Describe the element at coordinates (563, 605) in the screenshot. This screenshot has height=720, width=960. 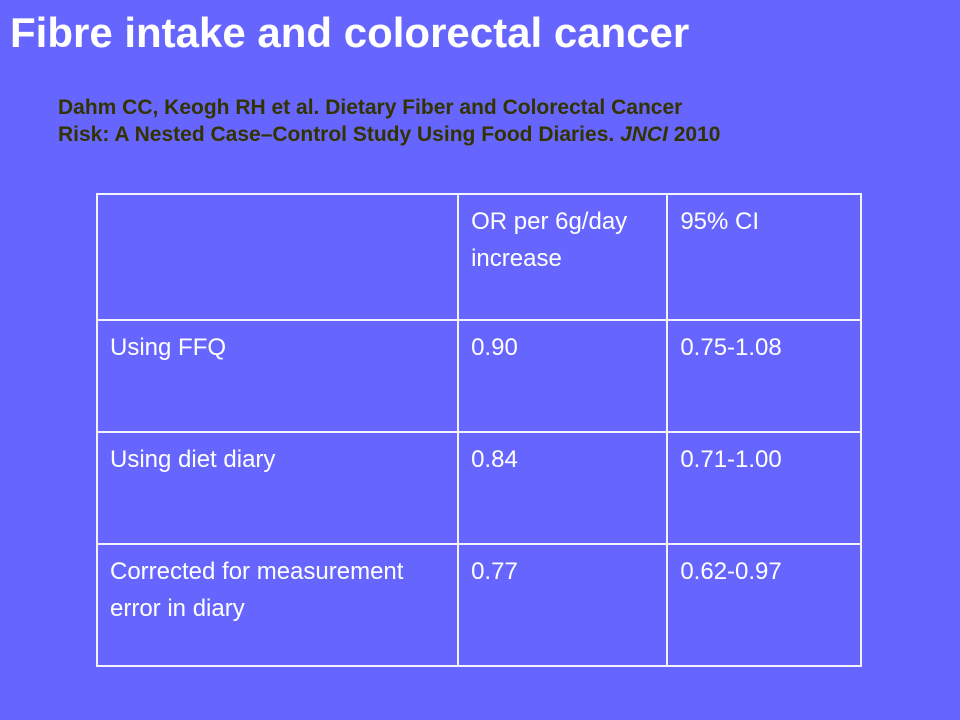
I see `row-or-value: 0.77` at that location.